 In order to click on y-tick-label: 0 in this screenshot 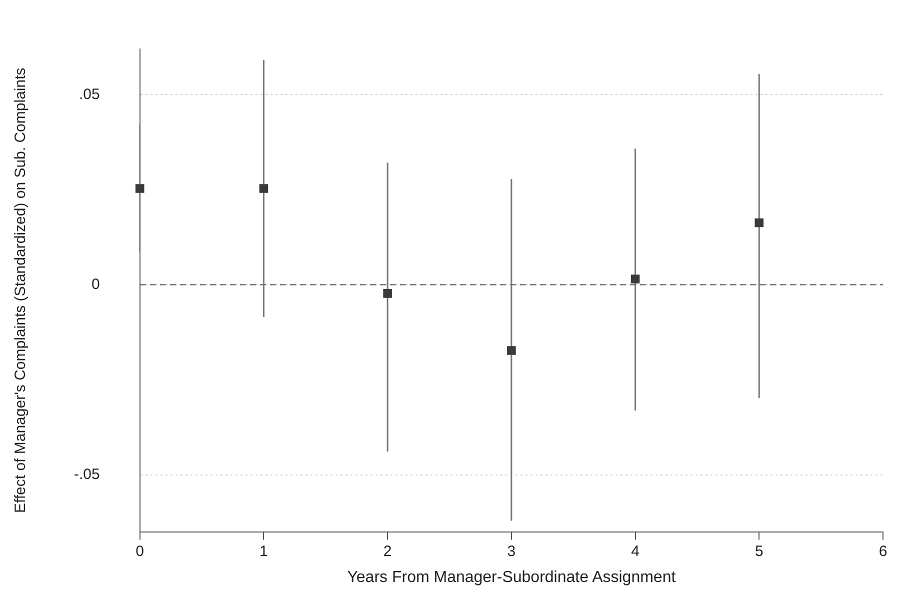, I will do `click(96, 284)`.